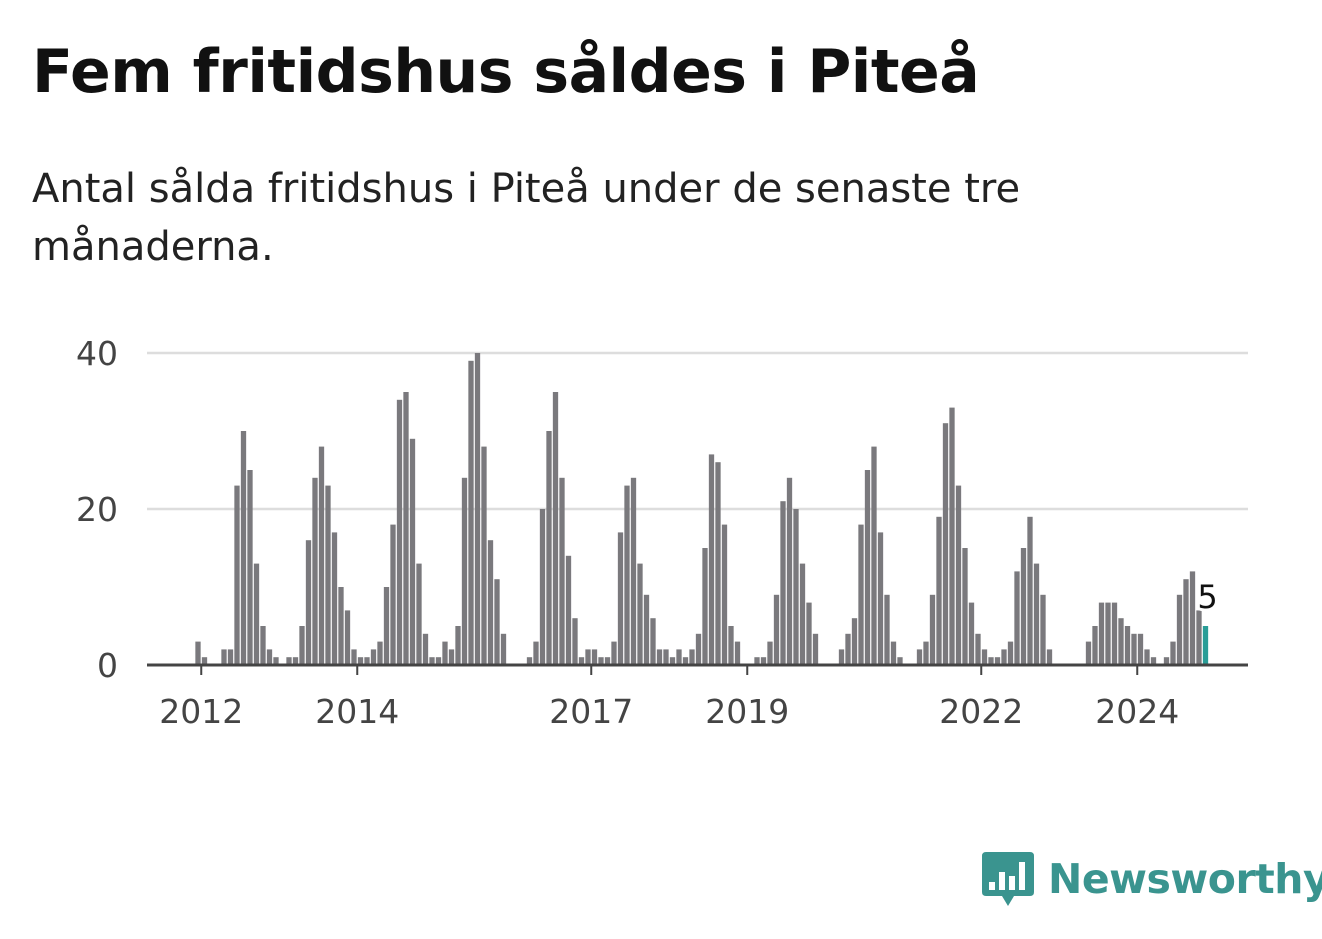 The image size is (1322, 939). What do you see at coordinates (506, 72) in the screenshot?
I see `chart-title: Fem fritidshus såldes i Piteå` at bounding box center [506, 72].